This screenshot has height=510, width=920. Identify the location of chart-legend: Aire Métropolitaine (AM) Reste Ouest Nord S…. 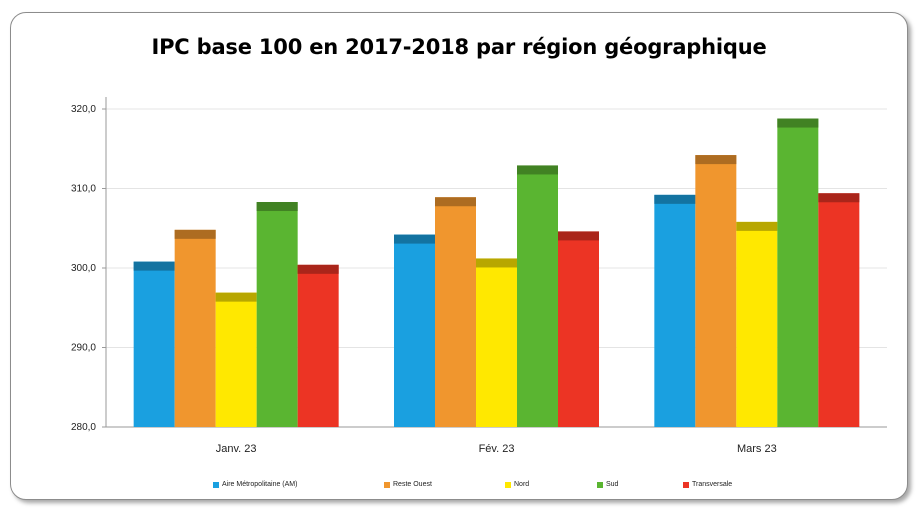
(459, 488).